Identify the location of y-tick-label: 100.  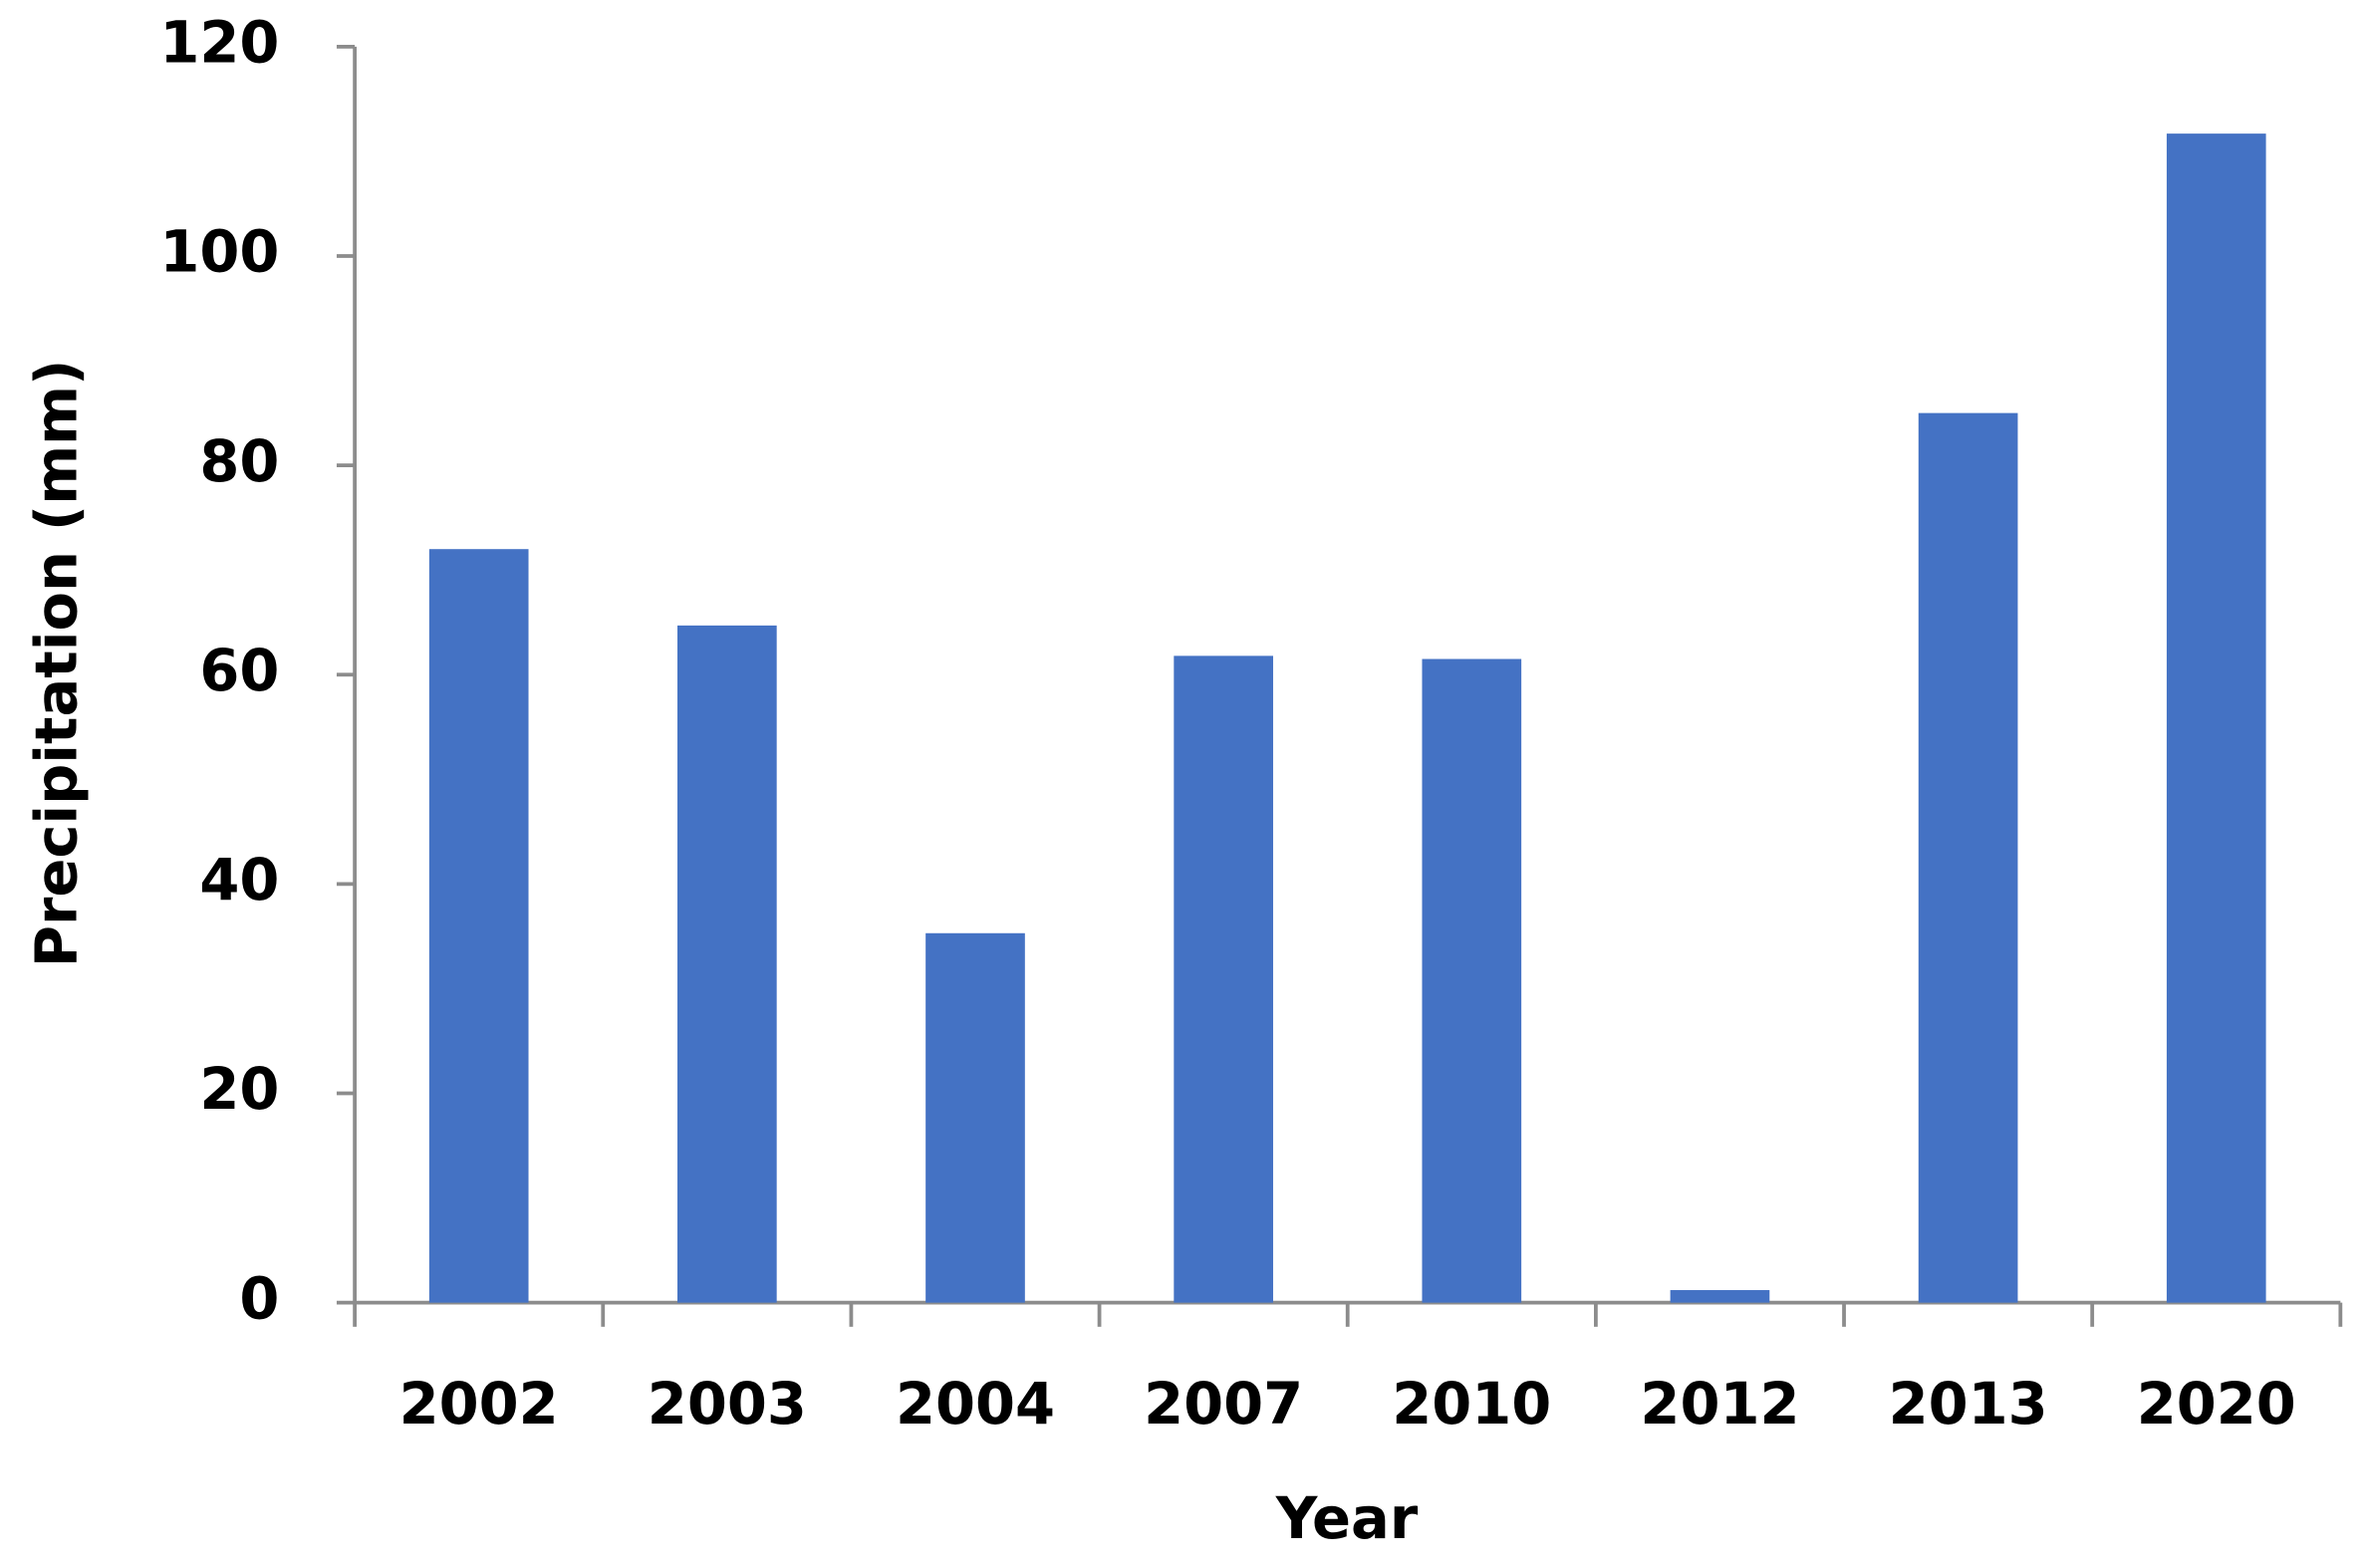
(219, 252).